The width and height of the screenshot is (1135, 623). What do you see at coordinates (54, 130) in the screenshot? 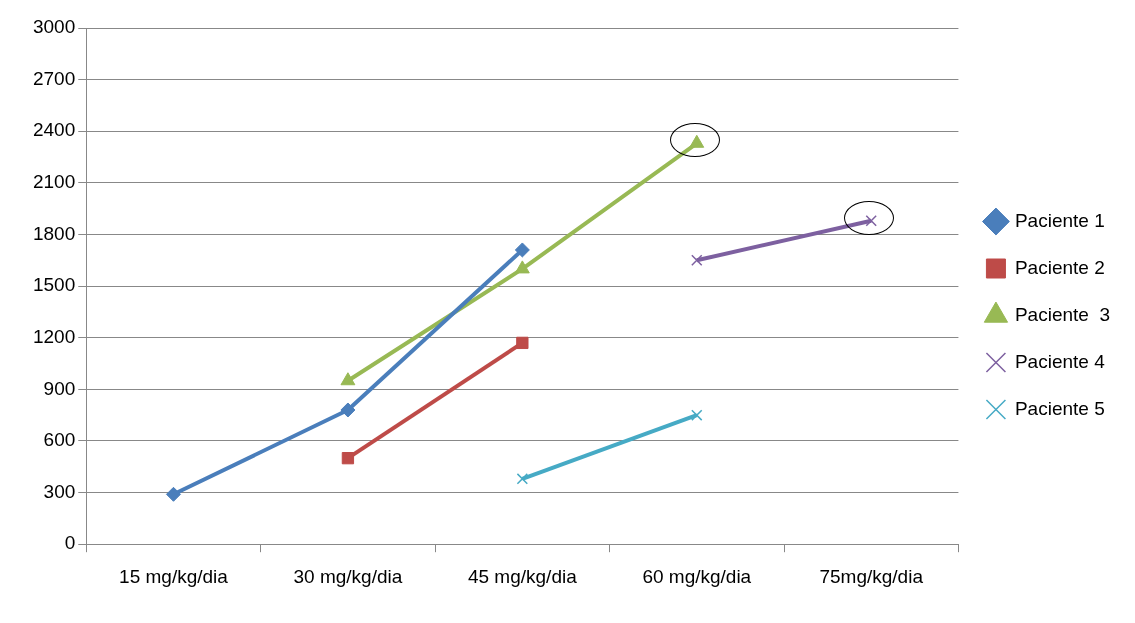
I see `y-tick-label: 2400` at bounding box center [54, 130].